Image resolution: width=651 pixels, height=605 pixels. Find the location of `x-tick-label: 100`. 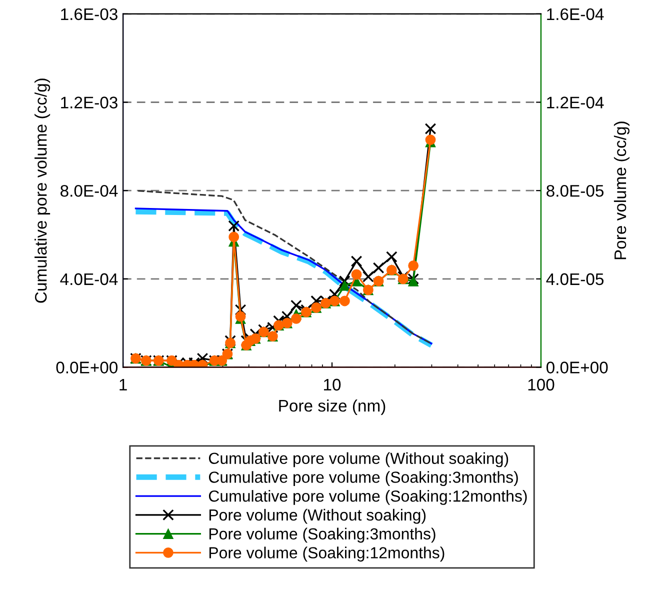

x-tick-label: 100 is located at coordinates (541, 384).